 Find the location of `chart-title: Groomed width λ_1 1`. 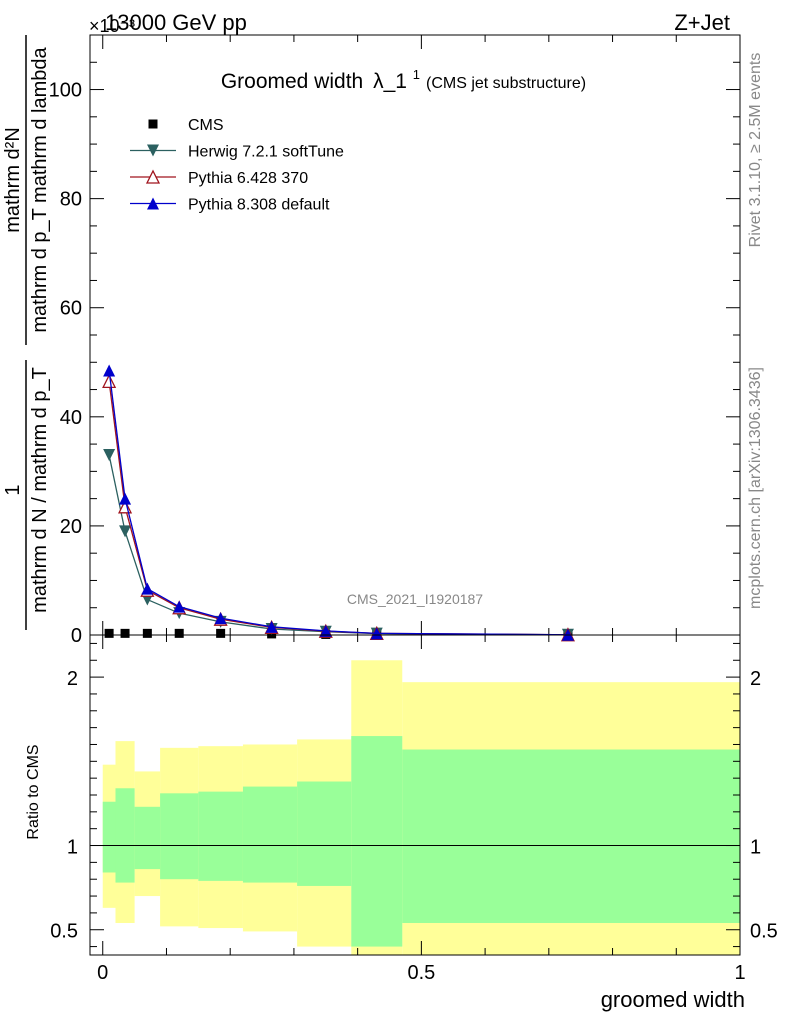

chart-title: Groomed width λ_1 1 is located at coordinates (320, 80).